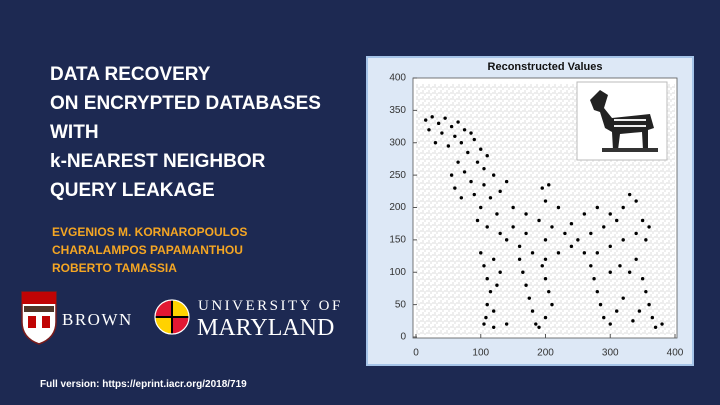 Image resolution: width=720 pixels, height=405 pixels. I want to click on brown-logo: BROWN, so click(77, 318).